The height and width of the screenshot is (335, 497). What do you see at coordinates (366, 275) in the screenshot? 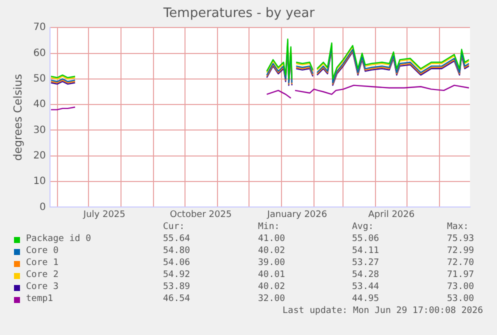
I see `text: 54.28` at bounding box center [366, 275].